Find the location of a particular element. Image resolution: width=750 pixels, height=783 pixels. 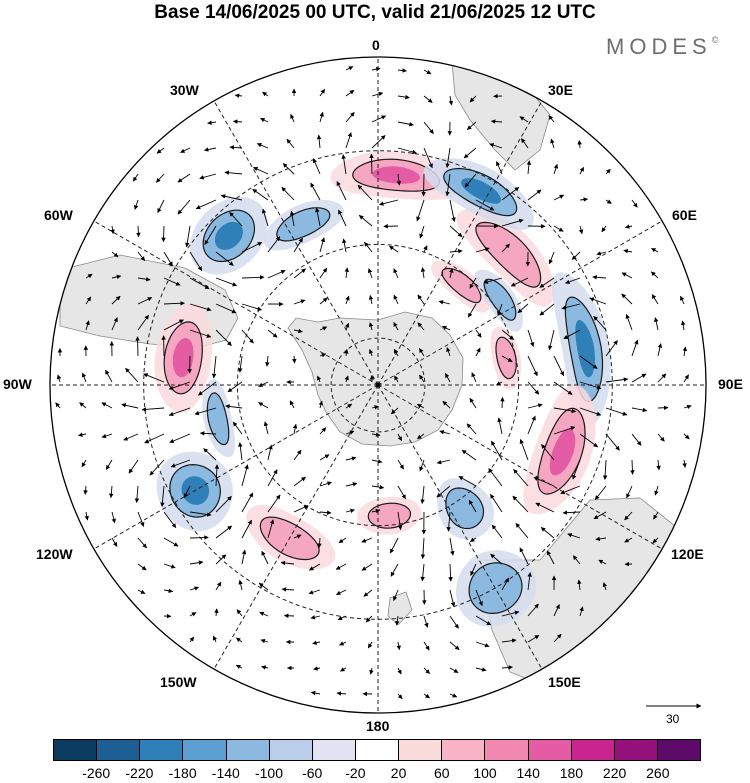

colorbar-tick-label: 180 is located at coordinates (571, 773).